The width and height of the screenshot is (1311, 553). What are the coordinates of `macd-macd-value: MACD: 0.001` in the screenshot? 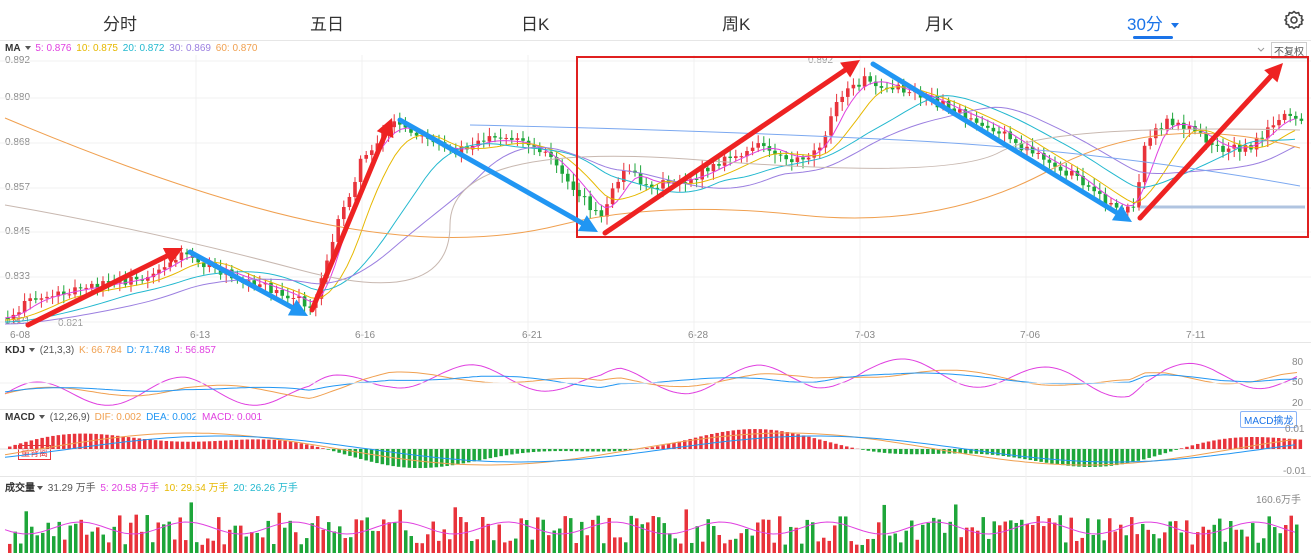 It's located at (232, 417).